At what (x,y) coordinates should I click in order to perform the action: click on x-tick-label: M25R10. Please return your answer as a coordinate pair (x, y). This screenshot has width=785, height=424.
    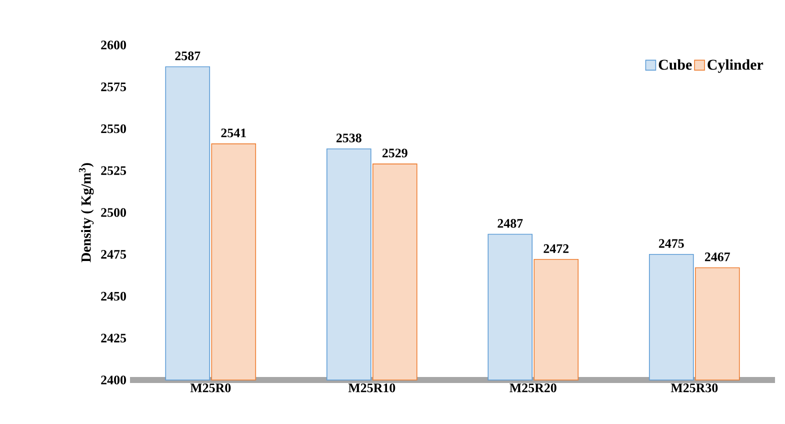
    Looking at the image, I should click on (372, 388).